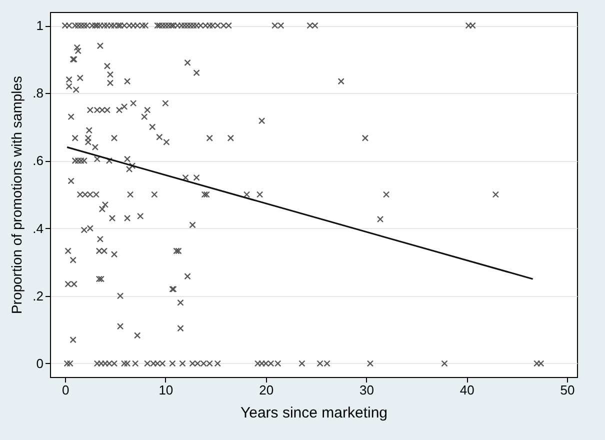 The image size is (605, 440). I want to click on y-tick-label: 0, so click(40, 363).